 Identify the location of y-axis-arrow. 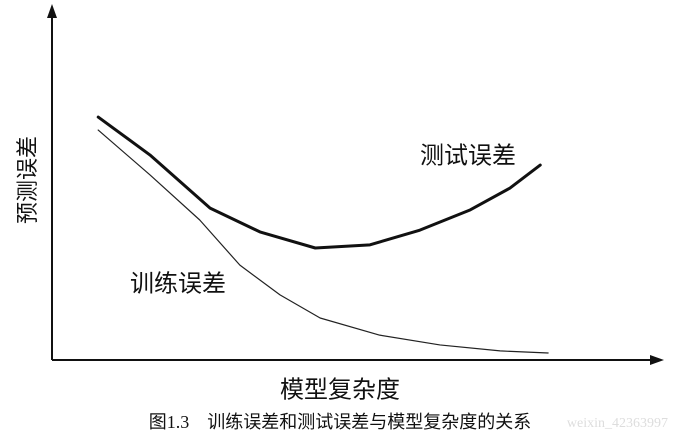
(52, 11).